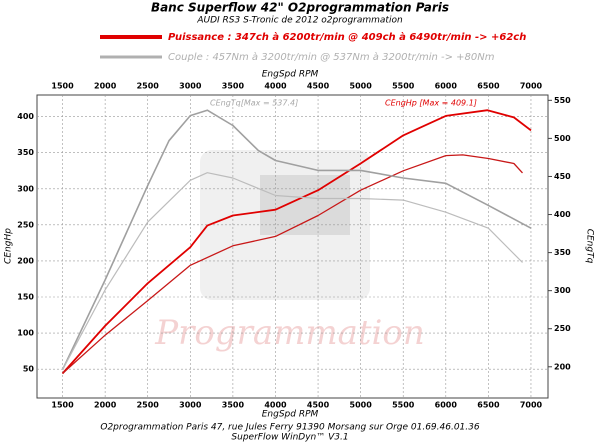  I want to click on y2-tick-label: 450, so click(562, 176).